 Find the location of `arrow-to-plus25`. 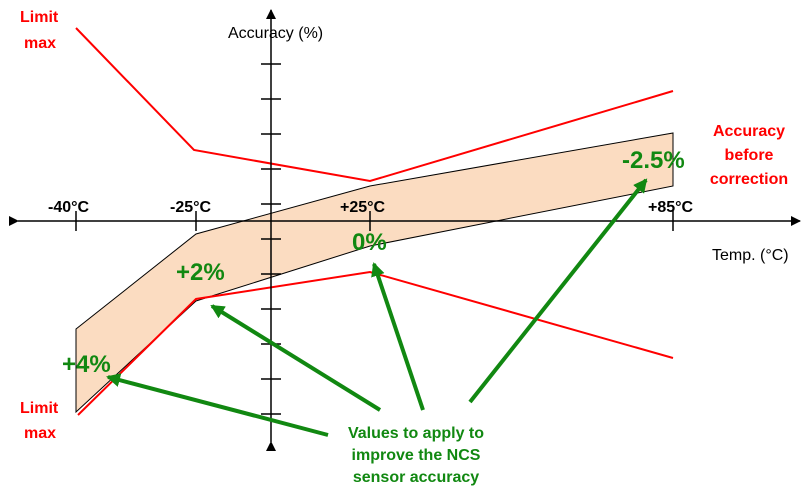

arrow-to-plus25 is located at coordinates (398, 336).